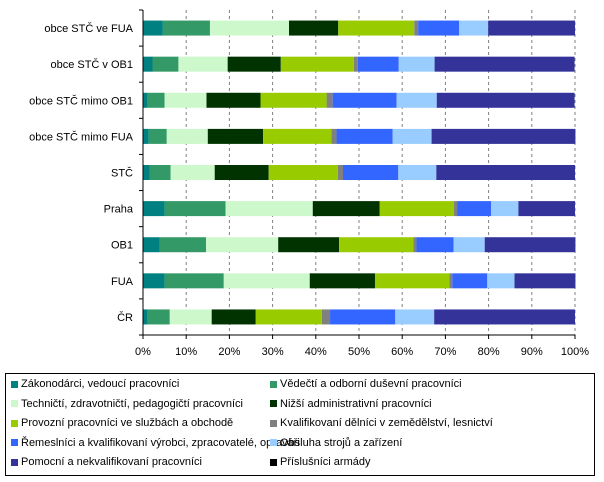  I want to click on legend-item: Příslušníci armády, so click(320, 462).